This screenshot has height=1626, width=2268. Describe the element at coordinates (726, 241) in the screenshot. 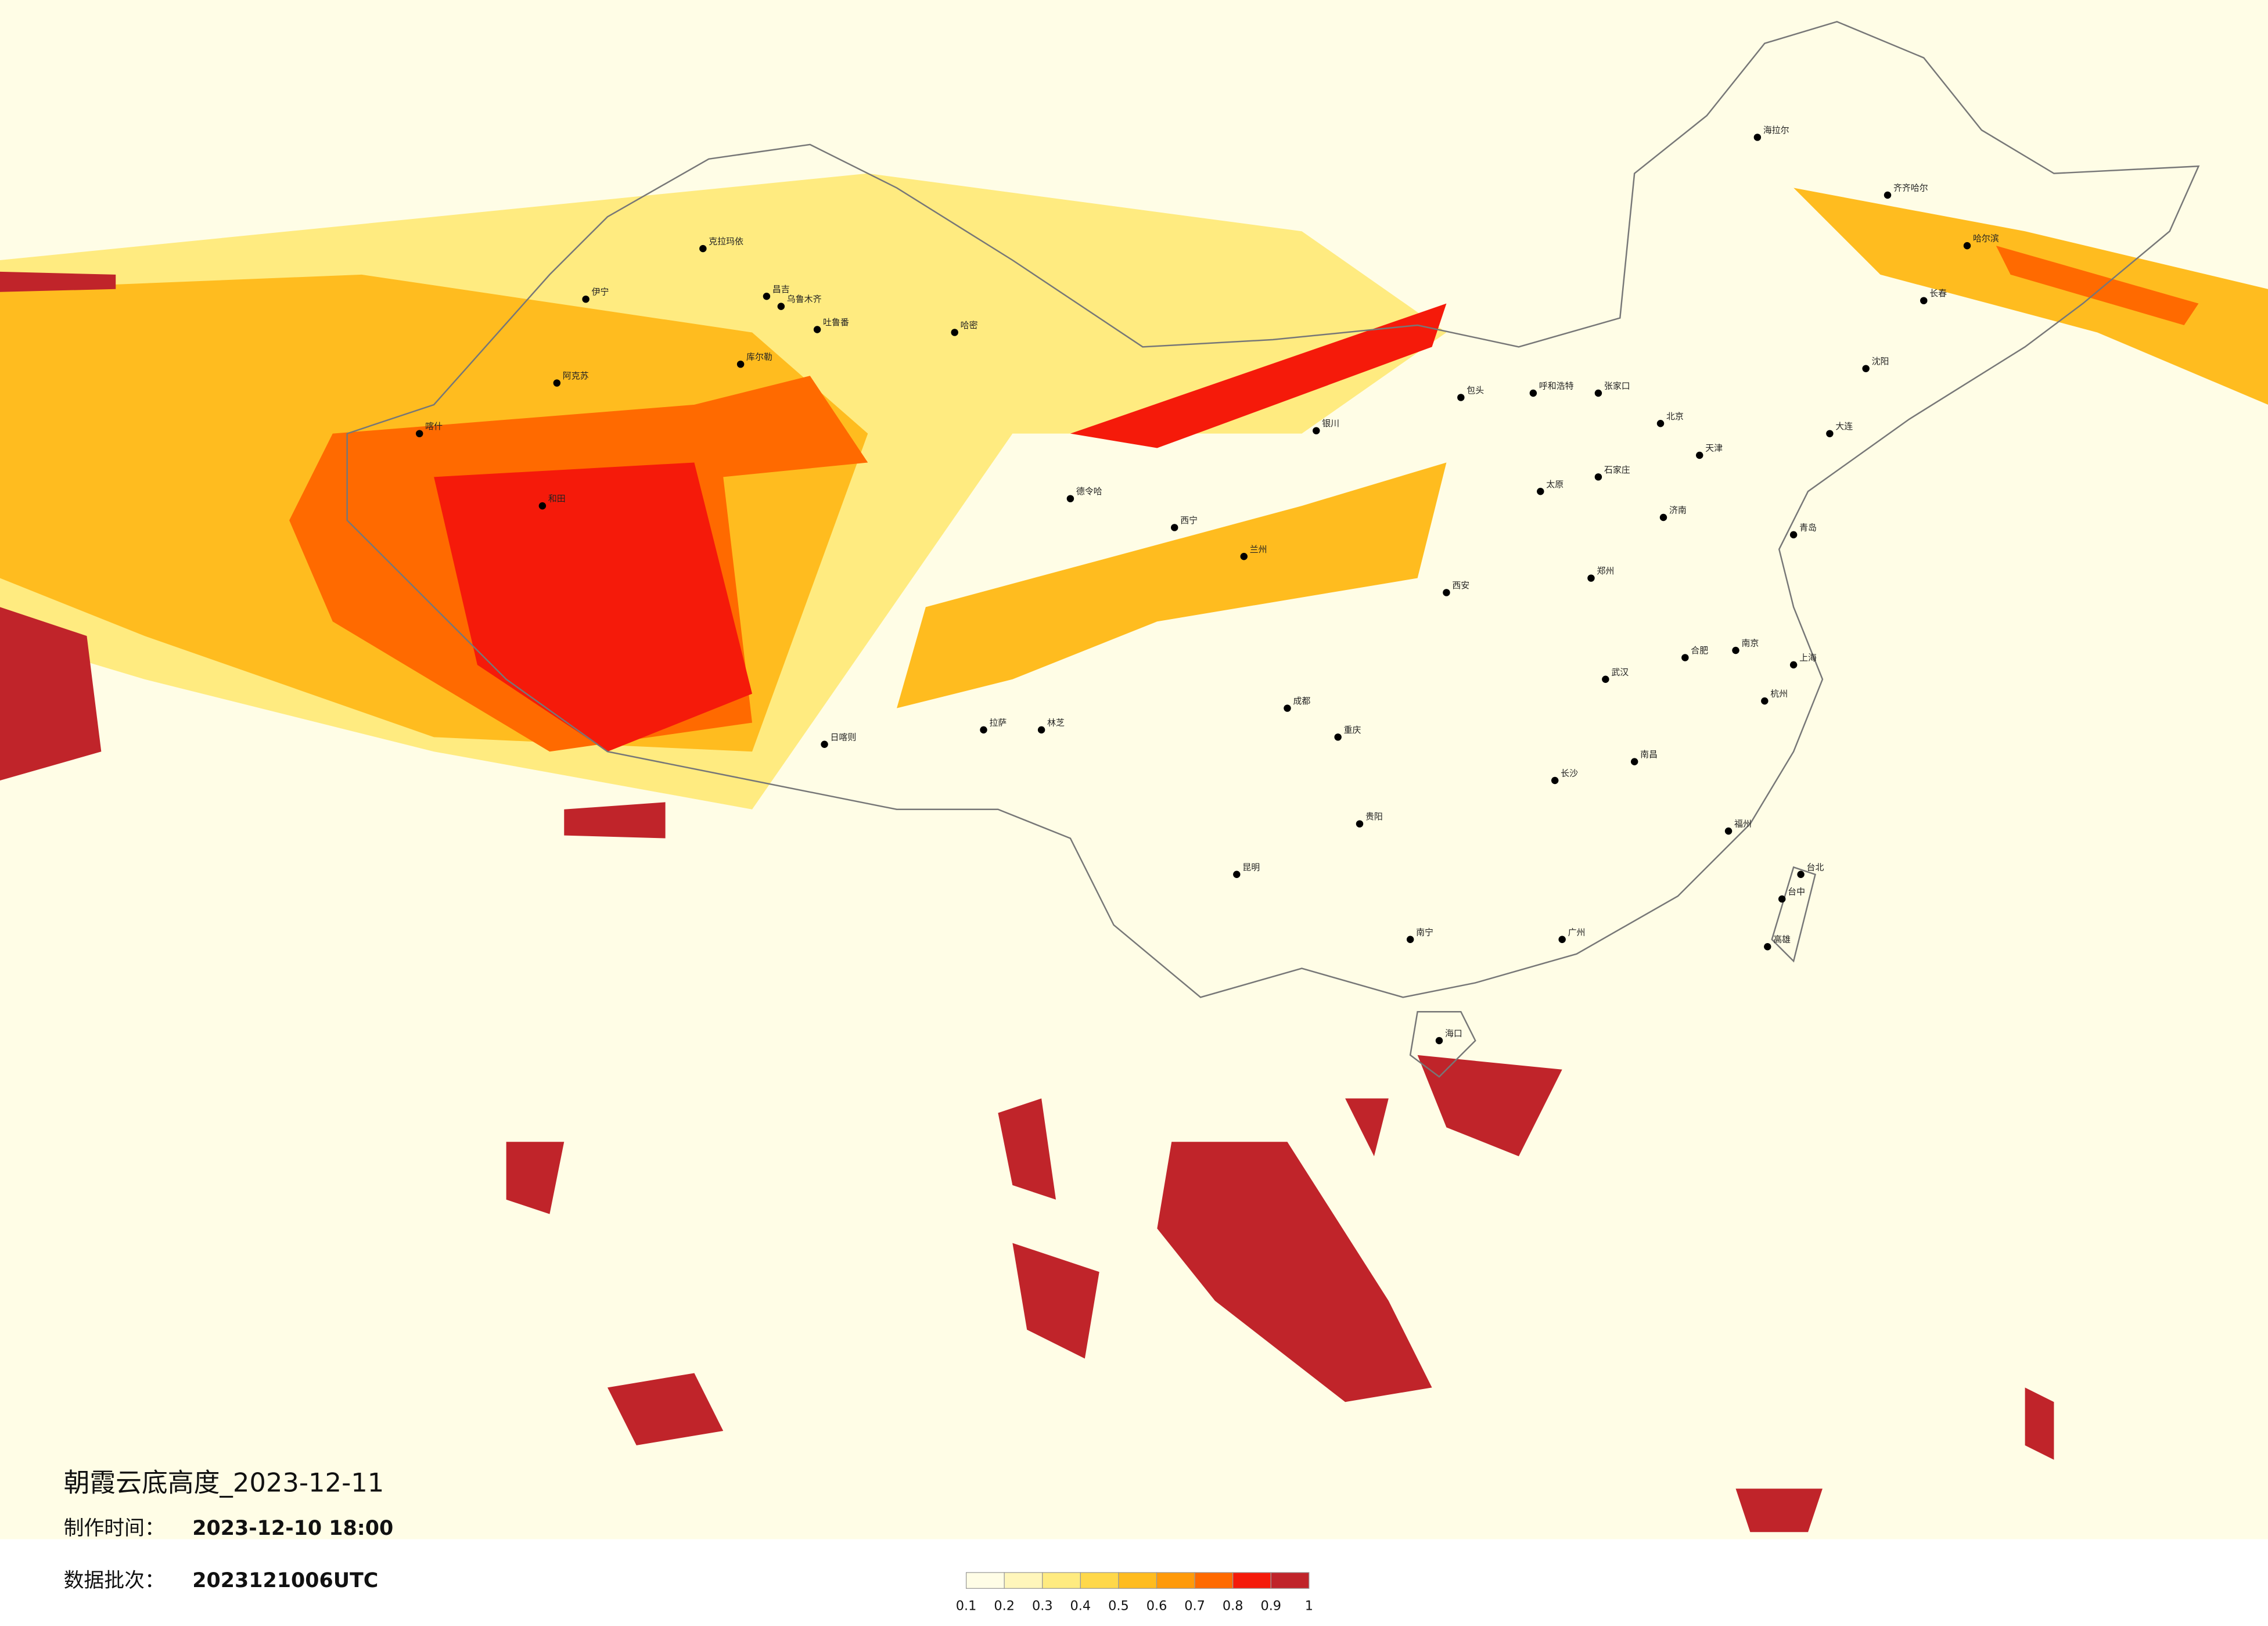

I see `city-label: 克拉玛依` at that location.